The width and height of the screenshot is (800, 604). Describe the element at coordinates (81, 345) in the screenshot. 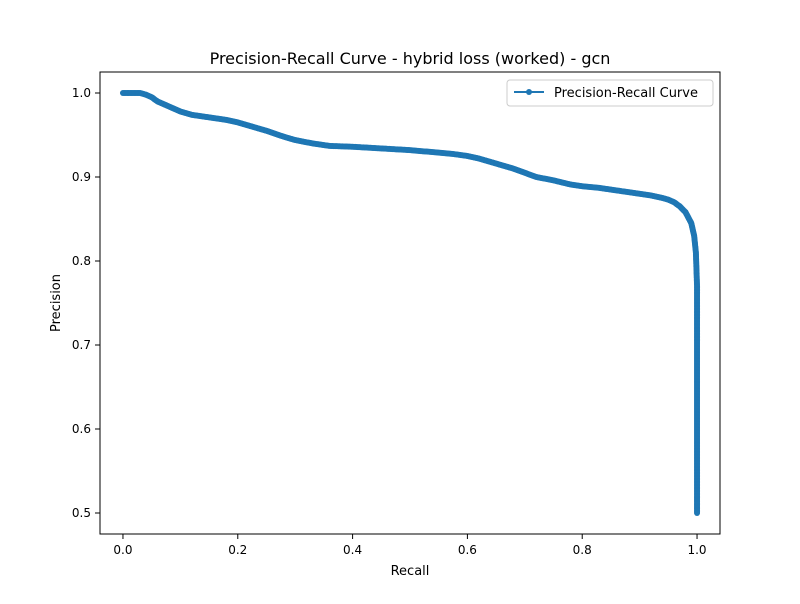

I see `y-tick-label: 0.7` at that location.